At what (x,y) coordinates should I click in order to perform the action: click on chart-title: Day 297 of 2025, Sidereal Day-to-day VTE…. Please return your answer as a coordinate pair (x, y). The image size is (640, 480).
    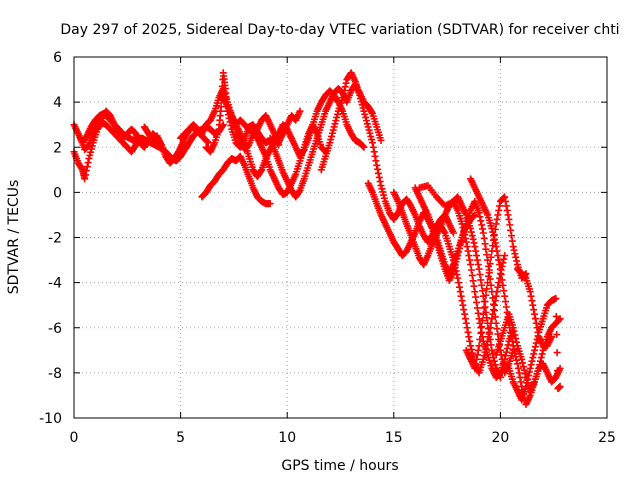
    Looking at the image, I should click on (339, 30).